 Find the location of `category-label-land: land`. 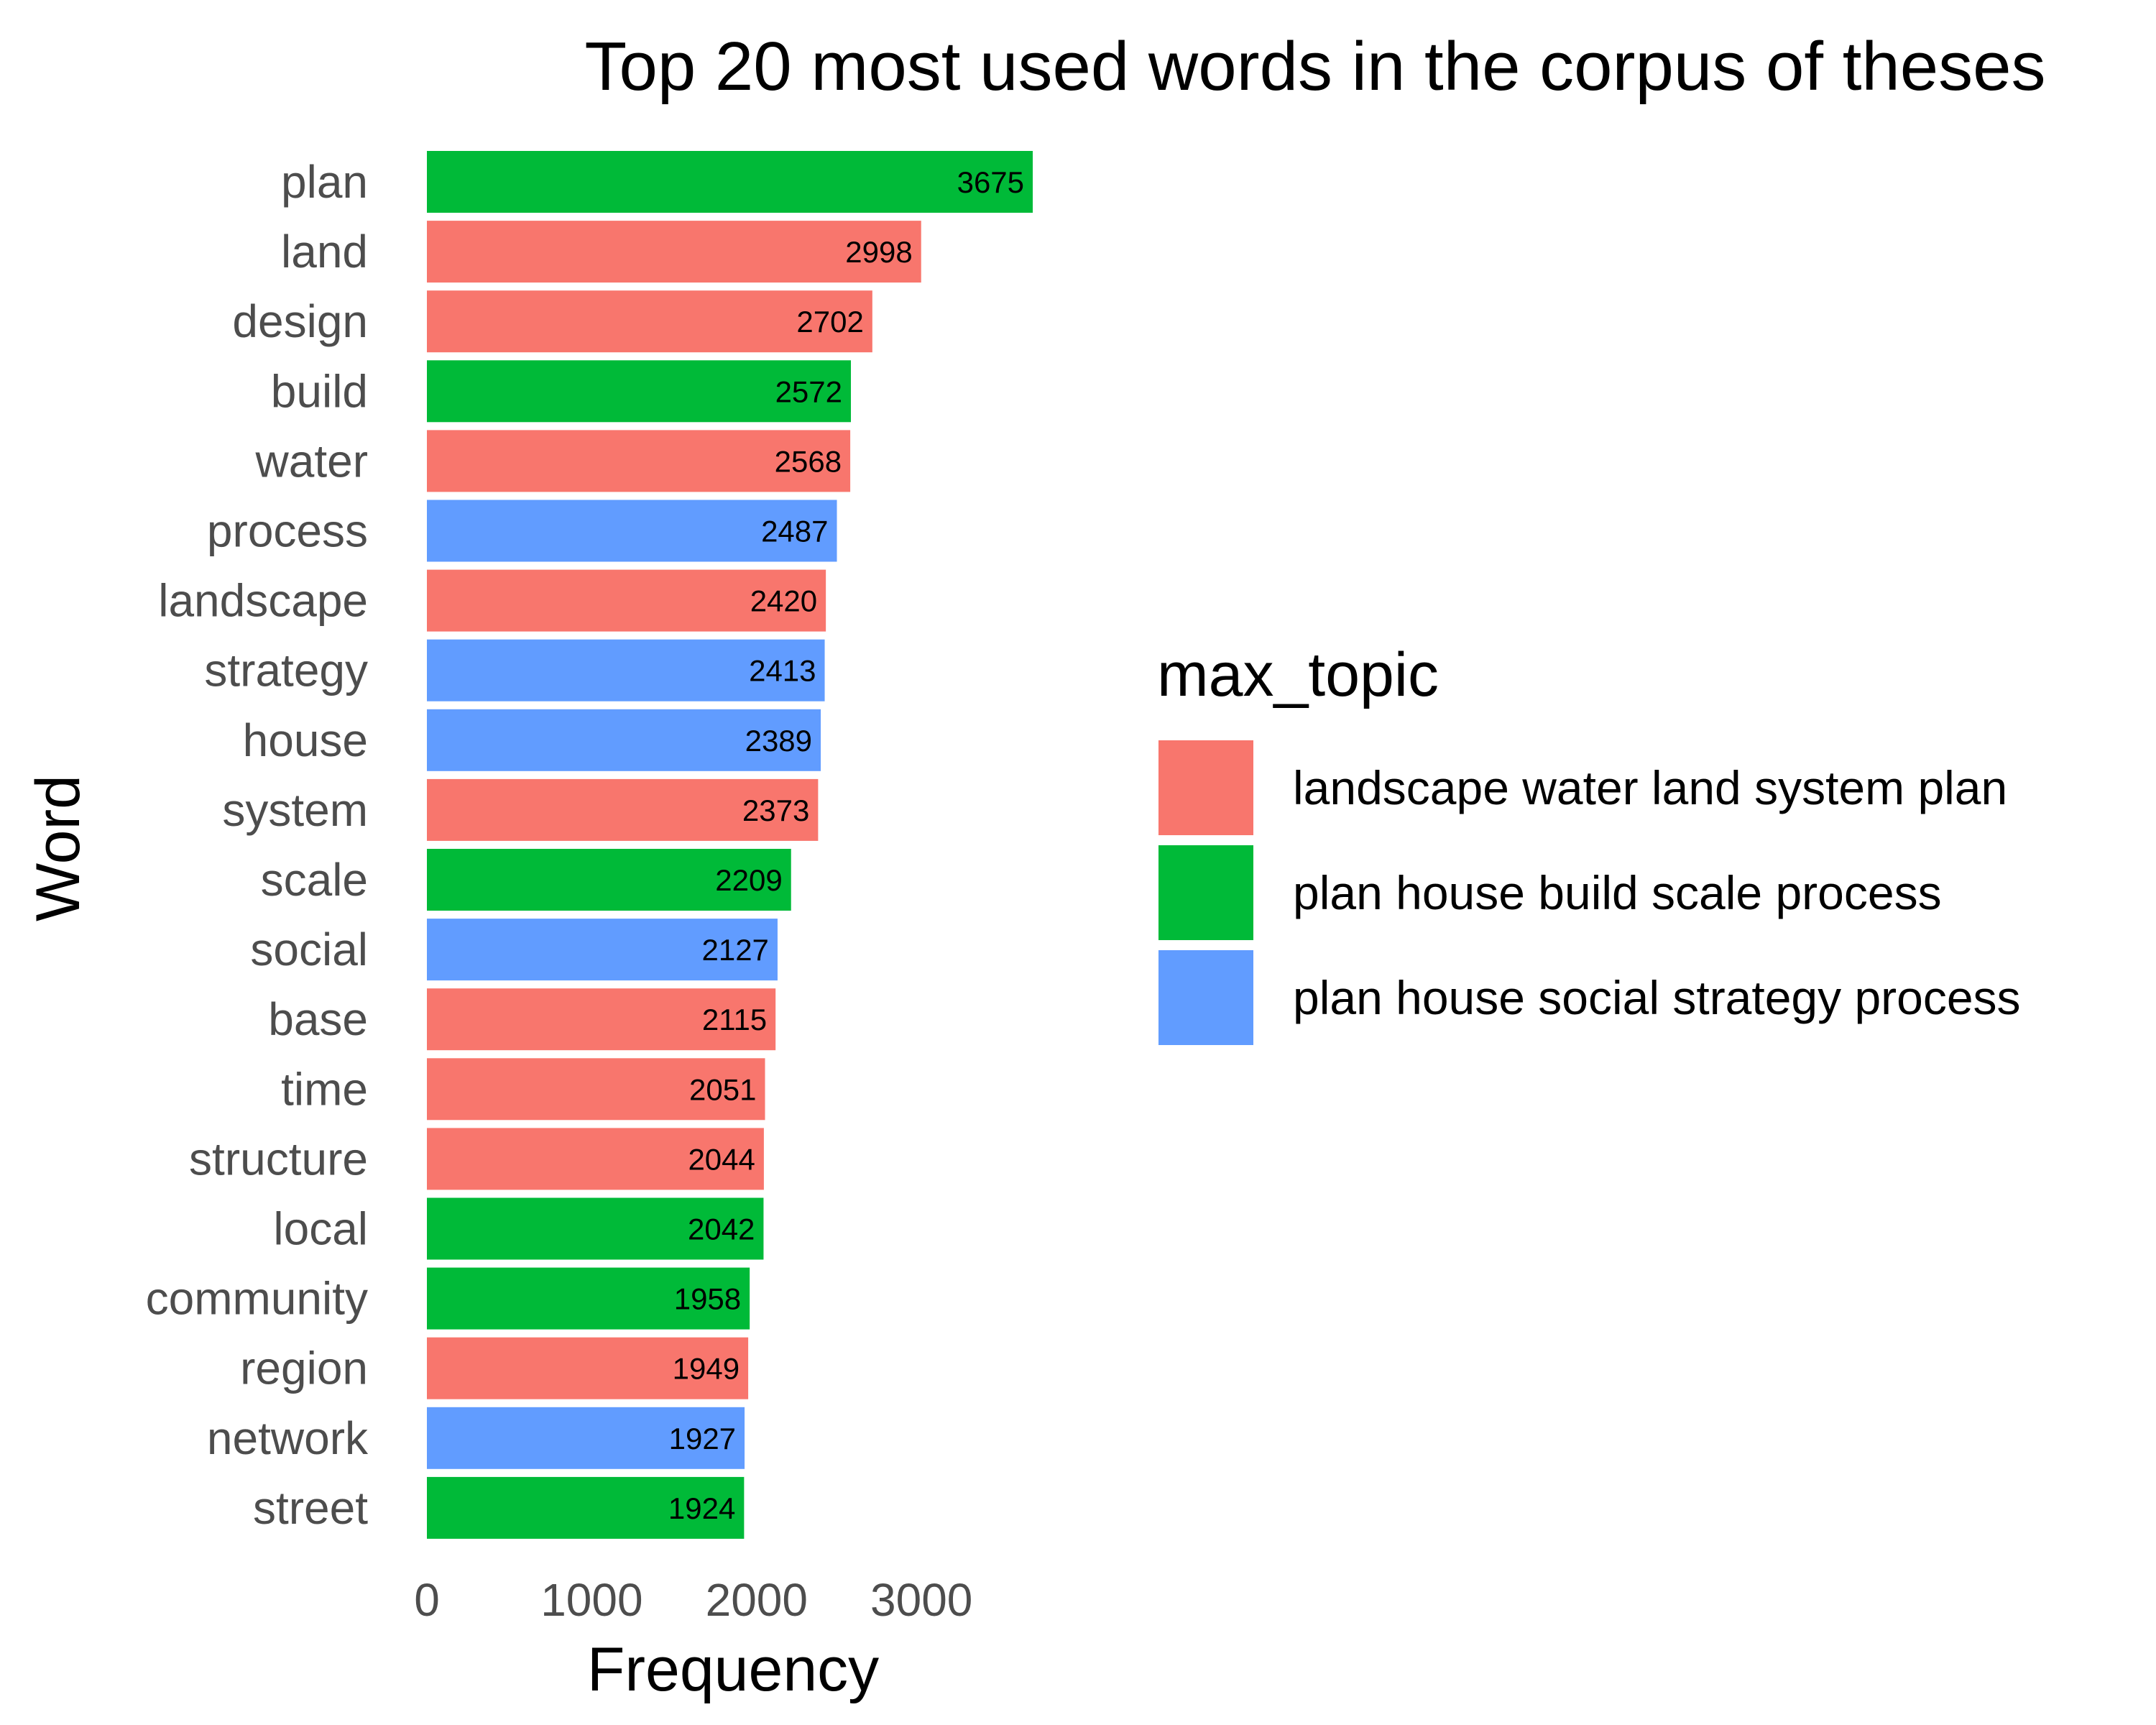

category-label-land: land is located at coordinates (324, 251).